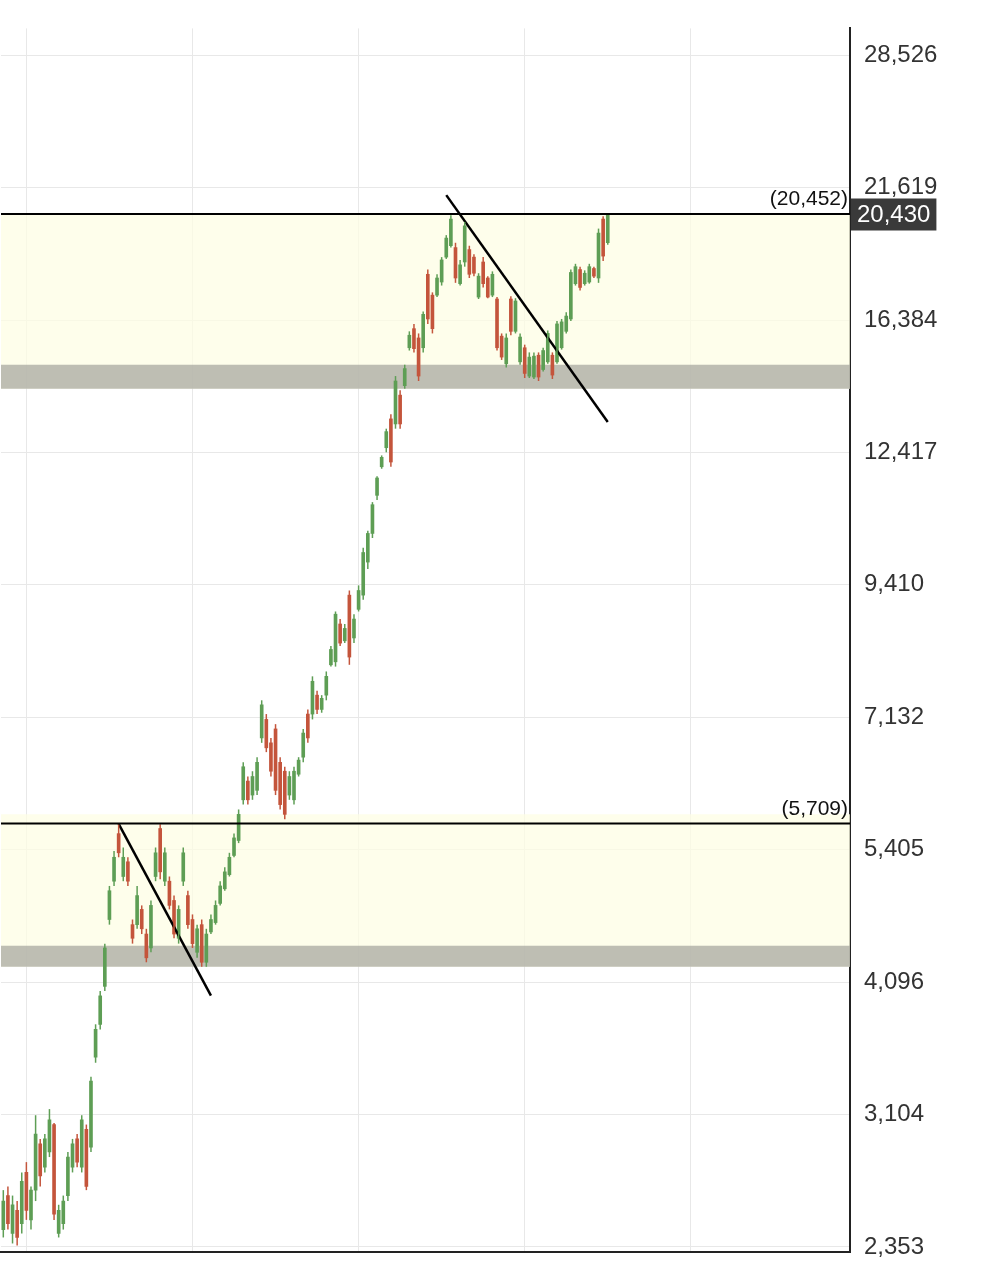 This screenshot has height=1280, width=990. I want to click on y-tick-label: 21,619, so click(901, 186).